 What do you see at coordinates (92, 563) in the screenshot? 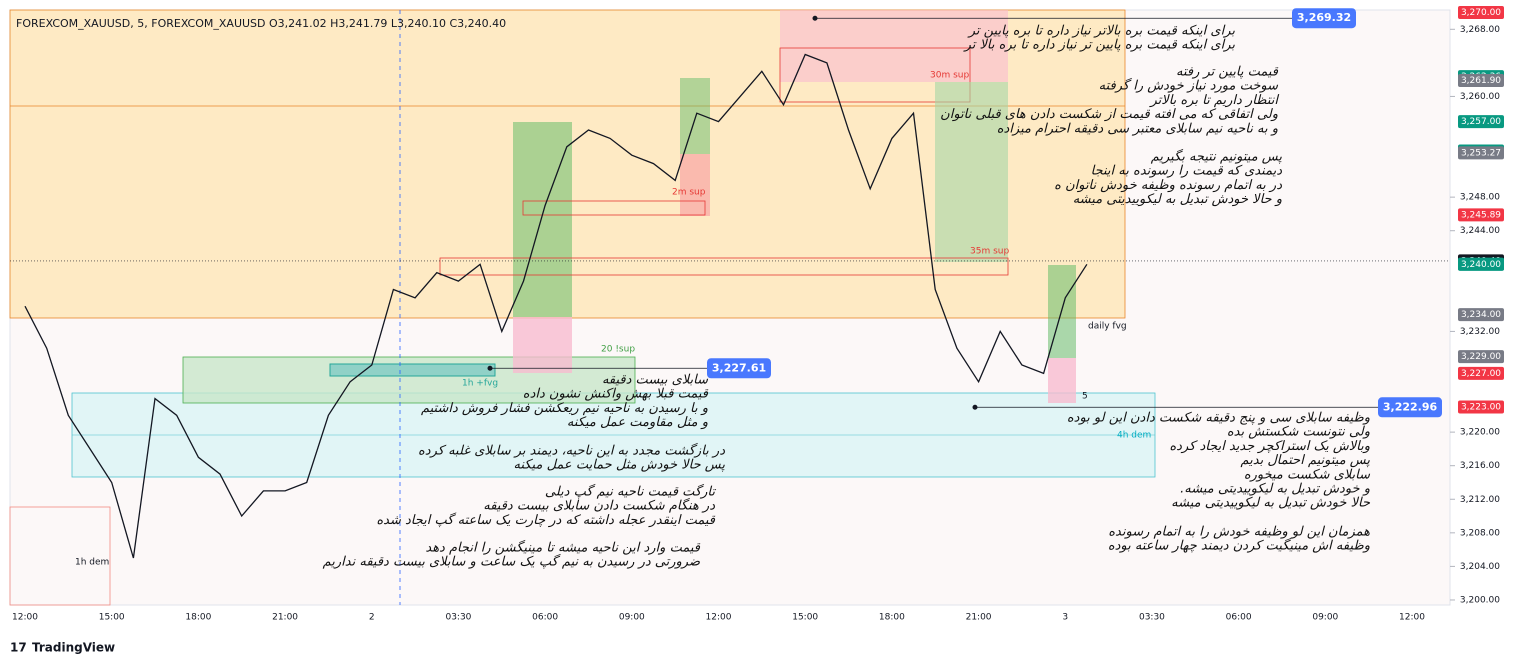
I see `zone-label: 1h dem` at bounding box center [92, 563].